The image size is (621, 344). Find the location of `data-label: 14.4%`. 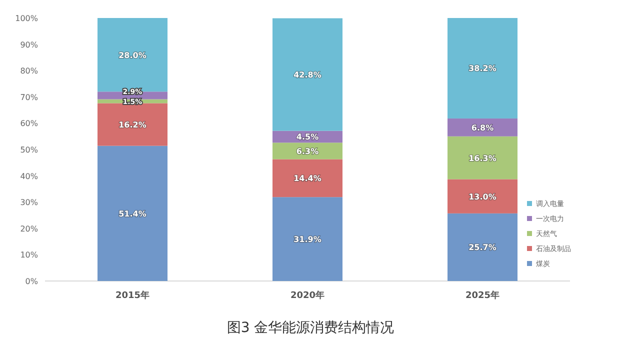

data-label: 14.4% is located at coordinates (308, 179).